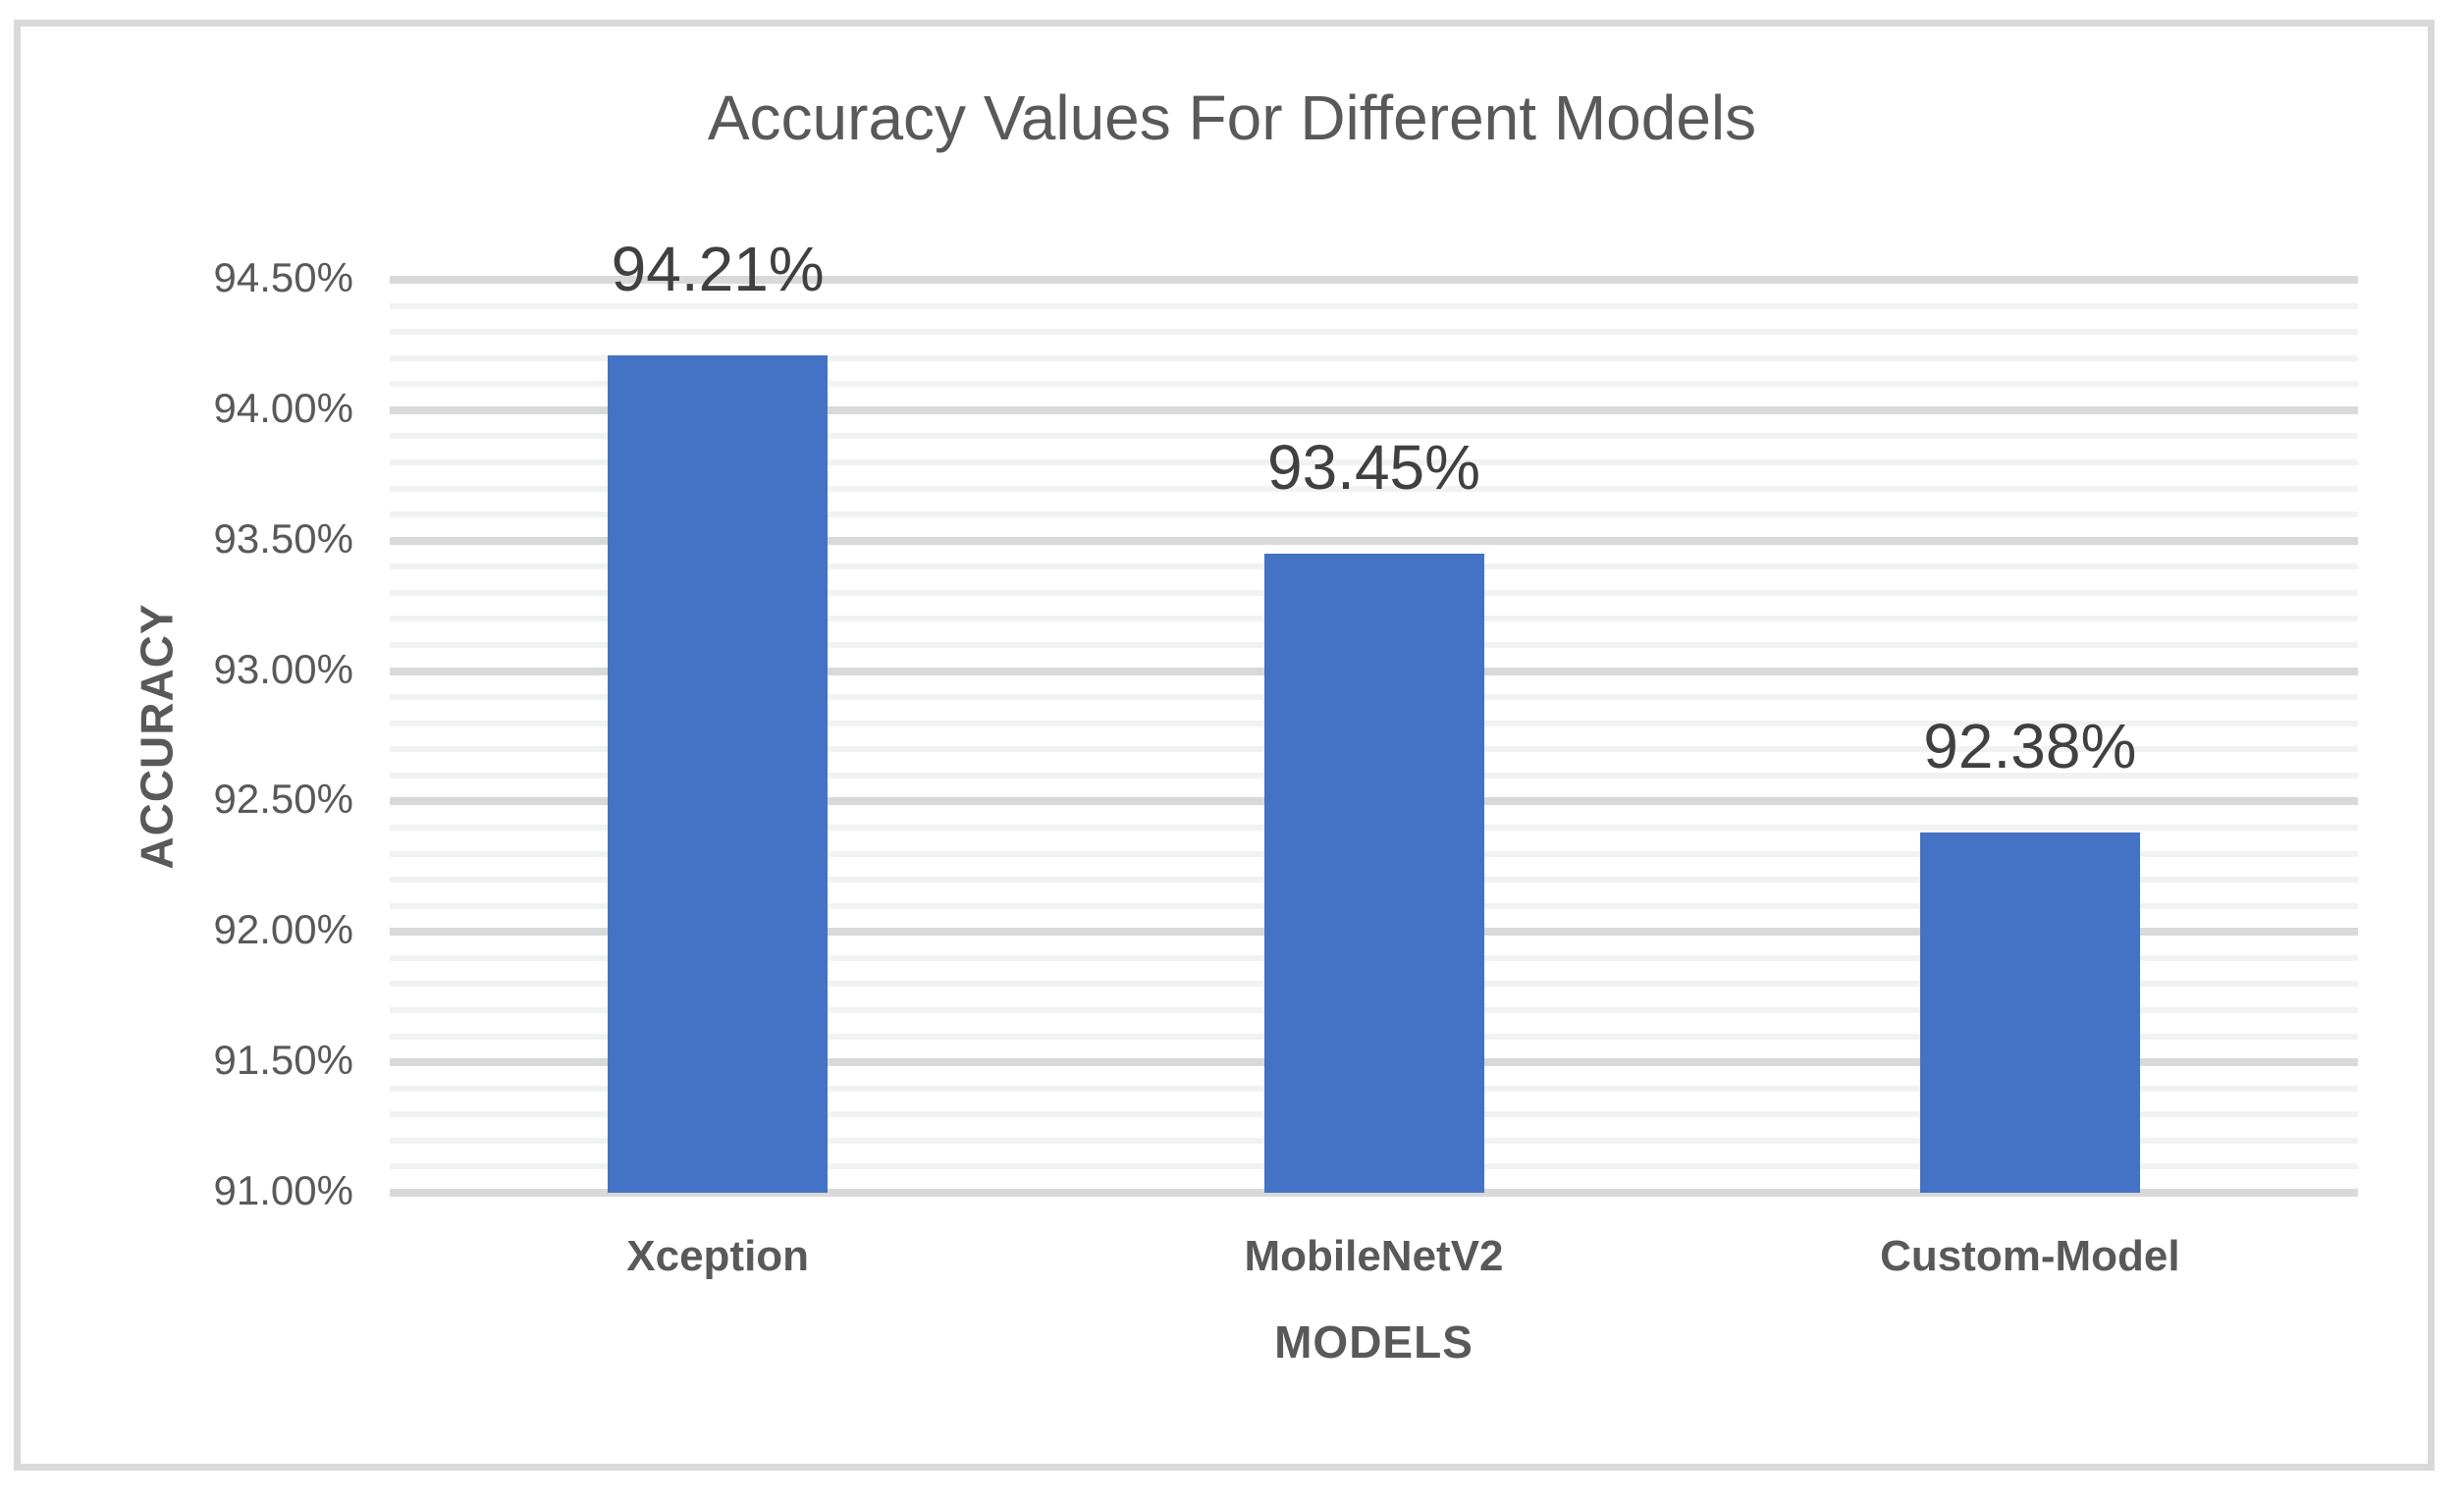 This screenshot has height=1502, width=2464. I want to click on y-tick-label: 94.50%, so click(283, 277).